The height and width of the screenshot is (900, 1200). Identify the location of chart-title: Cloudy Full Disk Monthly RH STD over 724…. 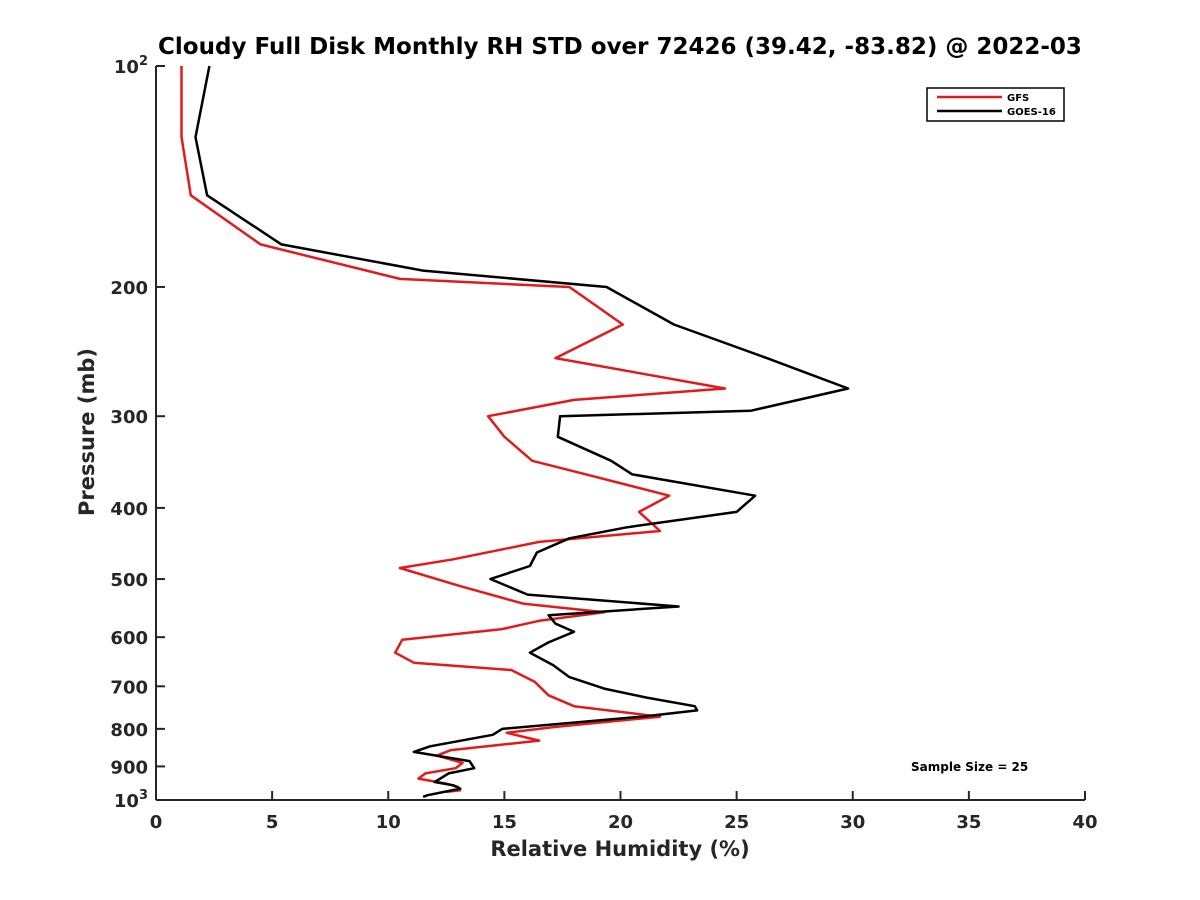
(620, 47).